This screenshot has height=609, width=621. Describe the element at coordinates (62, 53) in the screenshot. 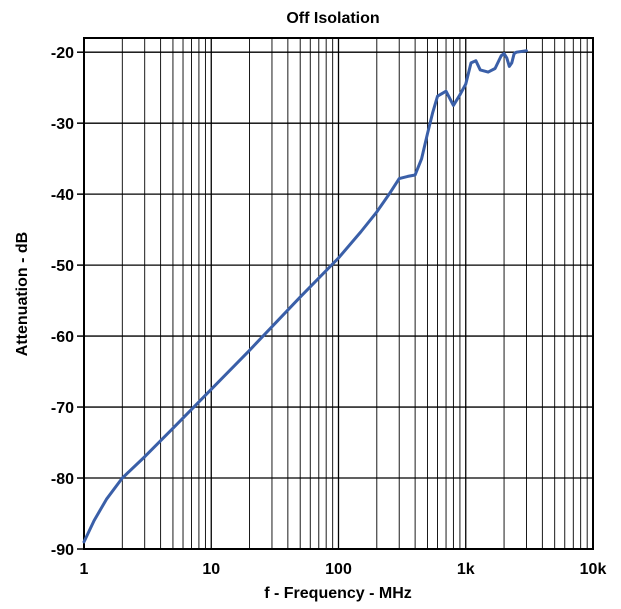

I see `y-tick-label: -20` at that location.